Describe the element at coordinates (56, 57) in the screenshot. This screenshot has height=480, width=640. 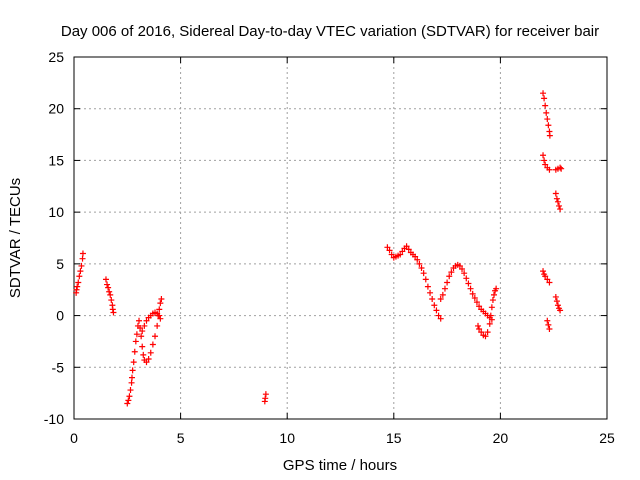
I see `y-tick-label: 25` at that location.